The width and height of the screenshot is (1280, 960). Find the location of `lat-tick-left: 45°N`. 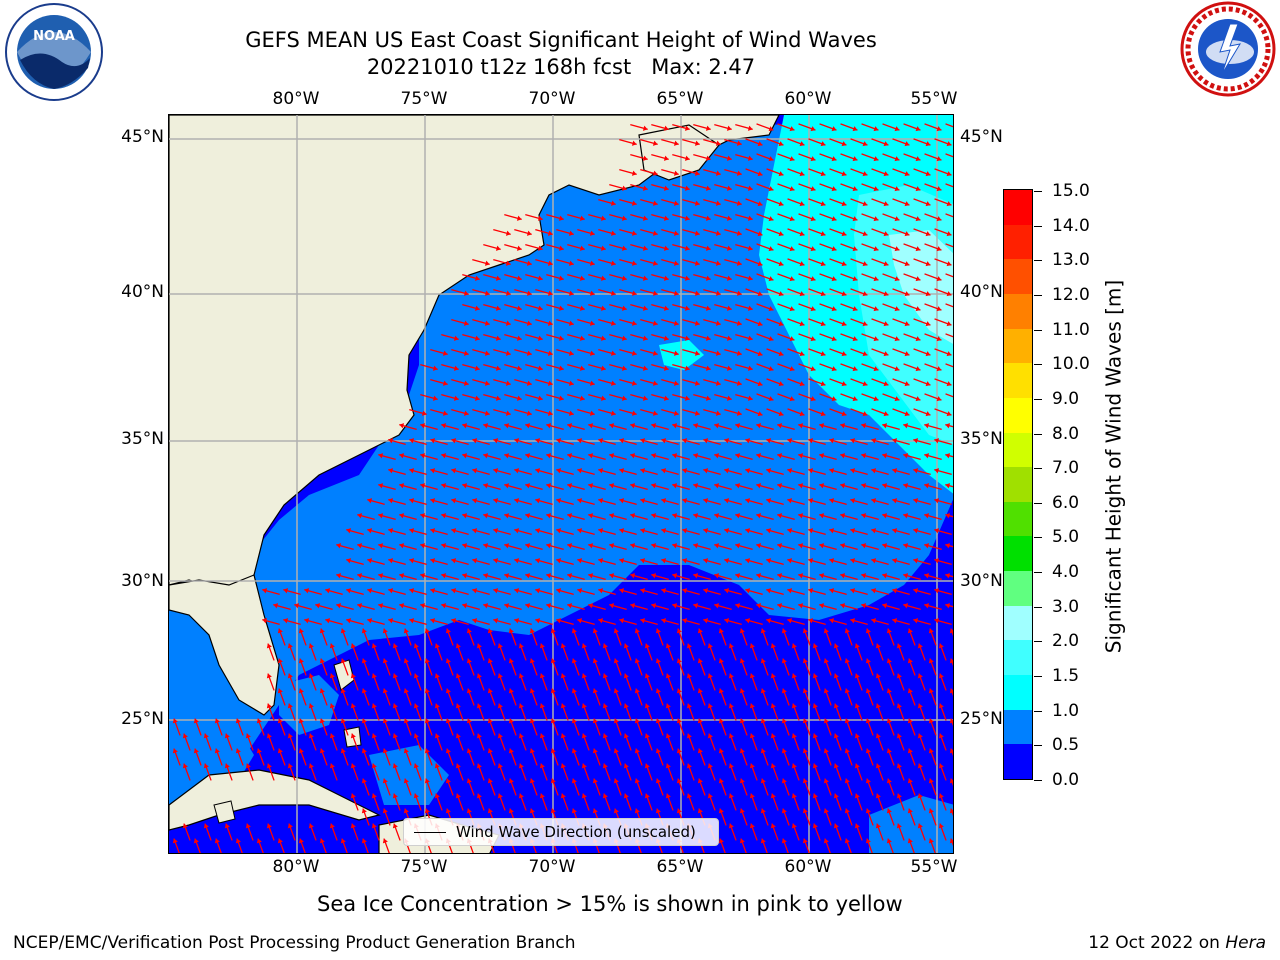

lat-tick-left: 45°N is located at coordinates (142, 137).